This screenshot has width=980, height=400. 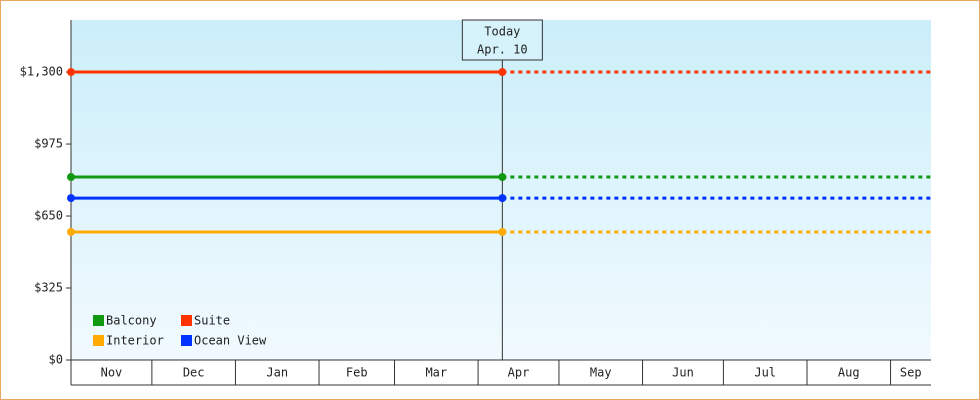 What do you see at coordinates (911, 373) in the screenshot?
I see `x-tick-label: Sep` at bounding box center [911, 373].